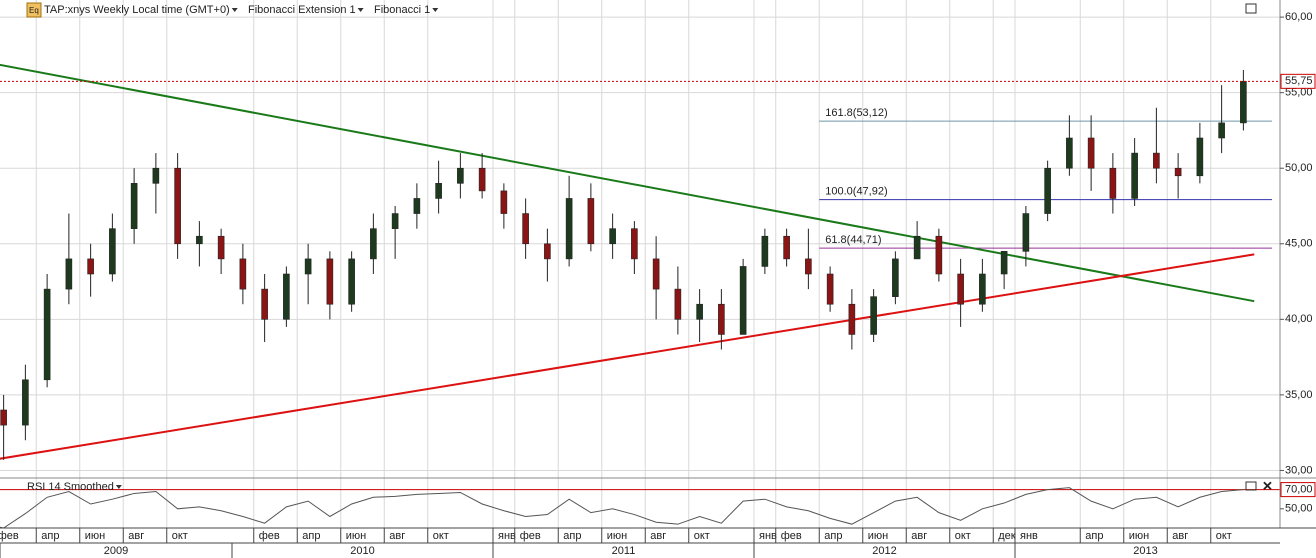 The width and height of the screenshot is (1316, 558). Describe the element at coordinates (1251, 8) in the screenshot. I see `maximize-button` at that location.